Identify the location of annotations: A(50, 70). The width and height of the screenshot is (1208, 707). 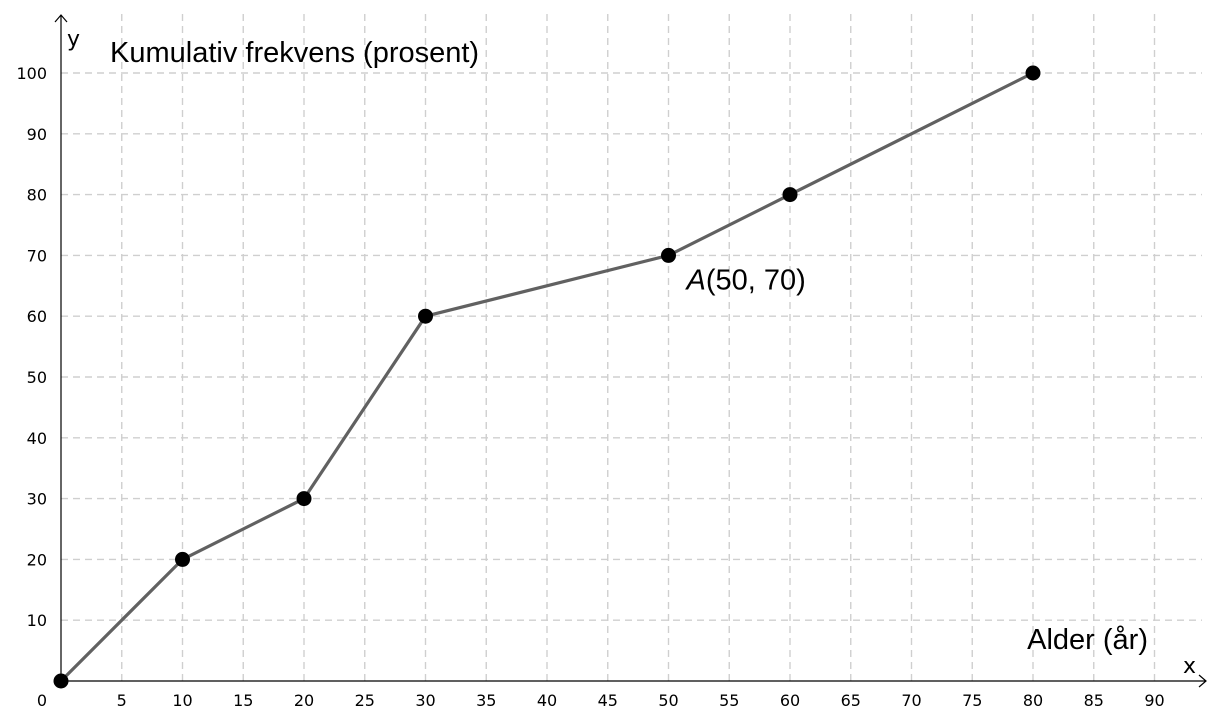
(745, 280).